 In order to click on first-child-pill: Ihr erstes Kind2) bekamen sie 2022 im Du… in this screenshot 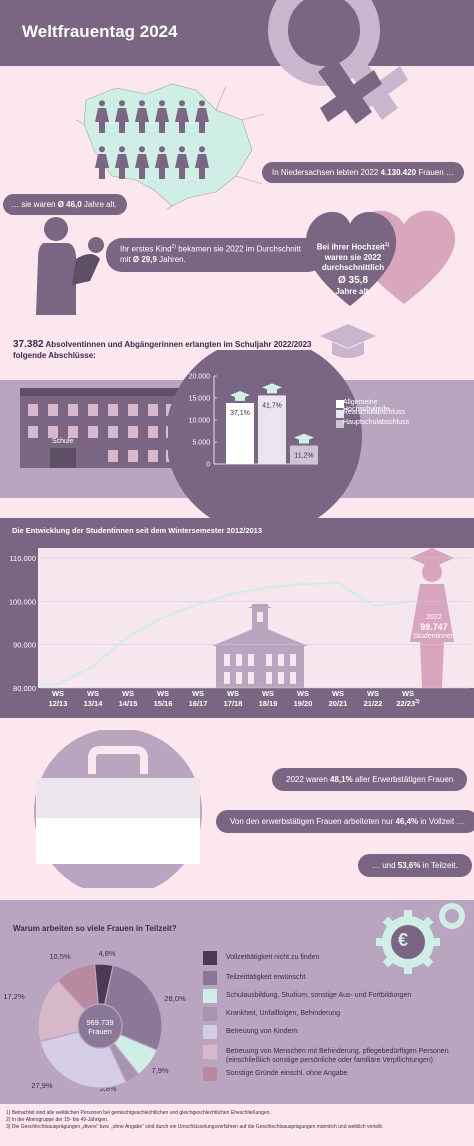, I will do `click(215, 255)`.